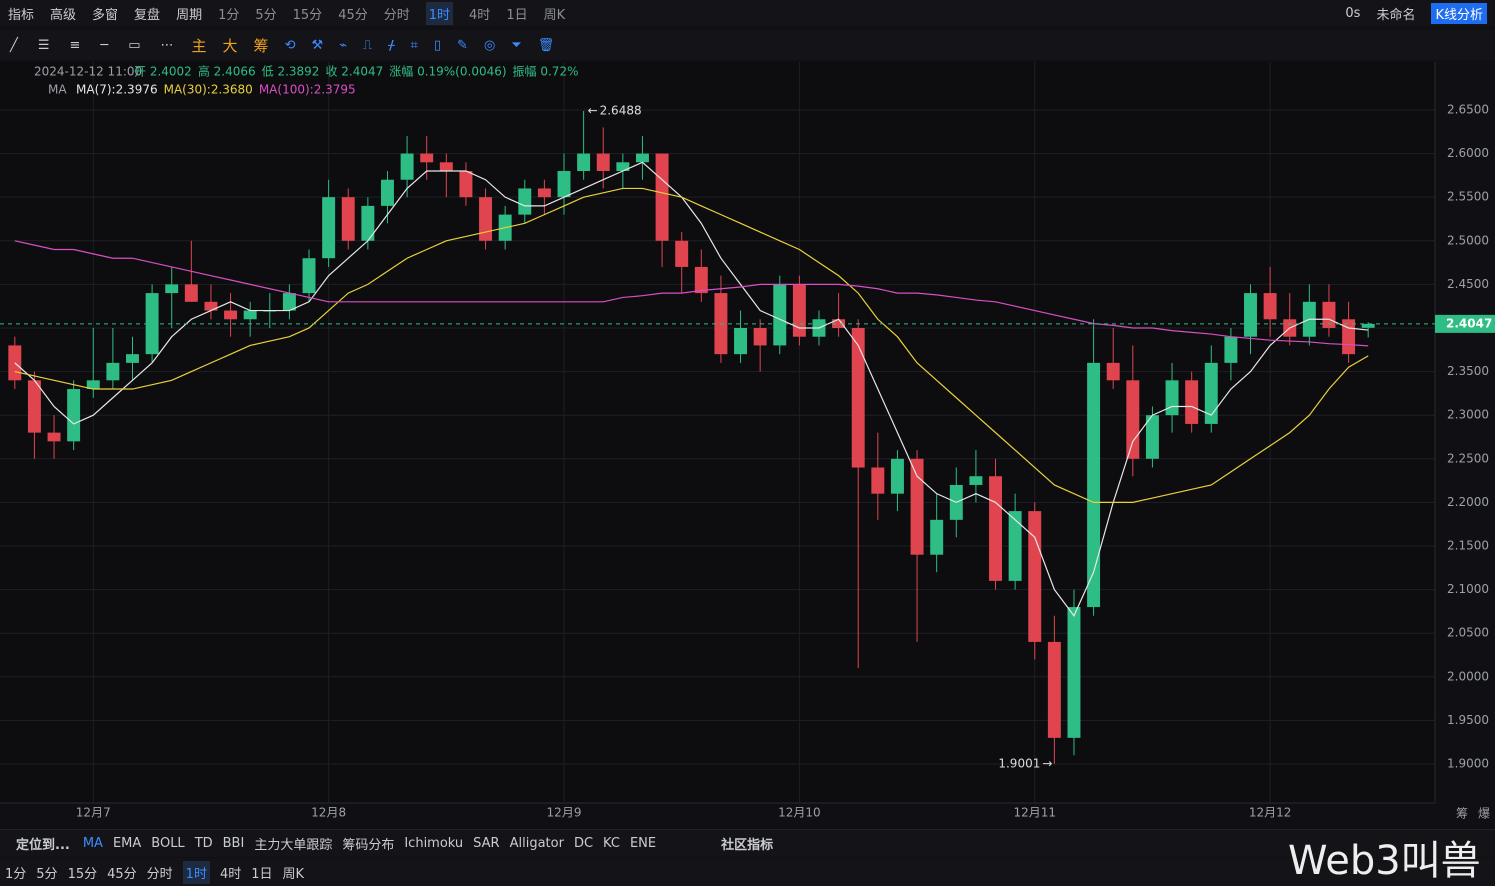 Image resolution: width=1495 pixels, height=886 pixels. What do you see at coordinates (21, 15) in the screenshot?
I see `menu-item: 指标` at bounding box center [21, 15].